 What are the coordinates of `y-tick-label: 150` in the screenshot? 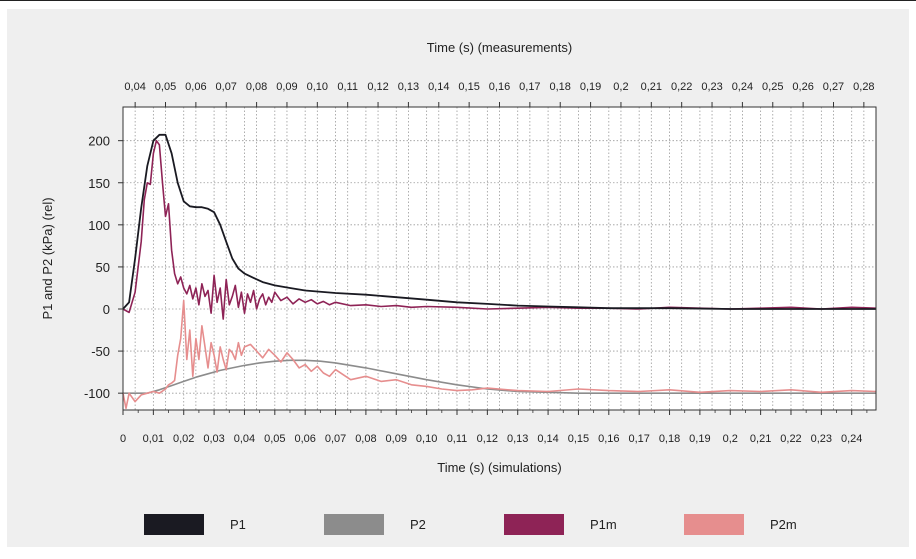 It's located at (99, 183).